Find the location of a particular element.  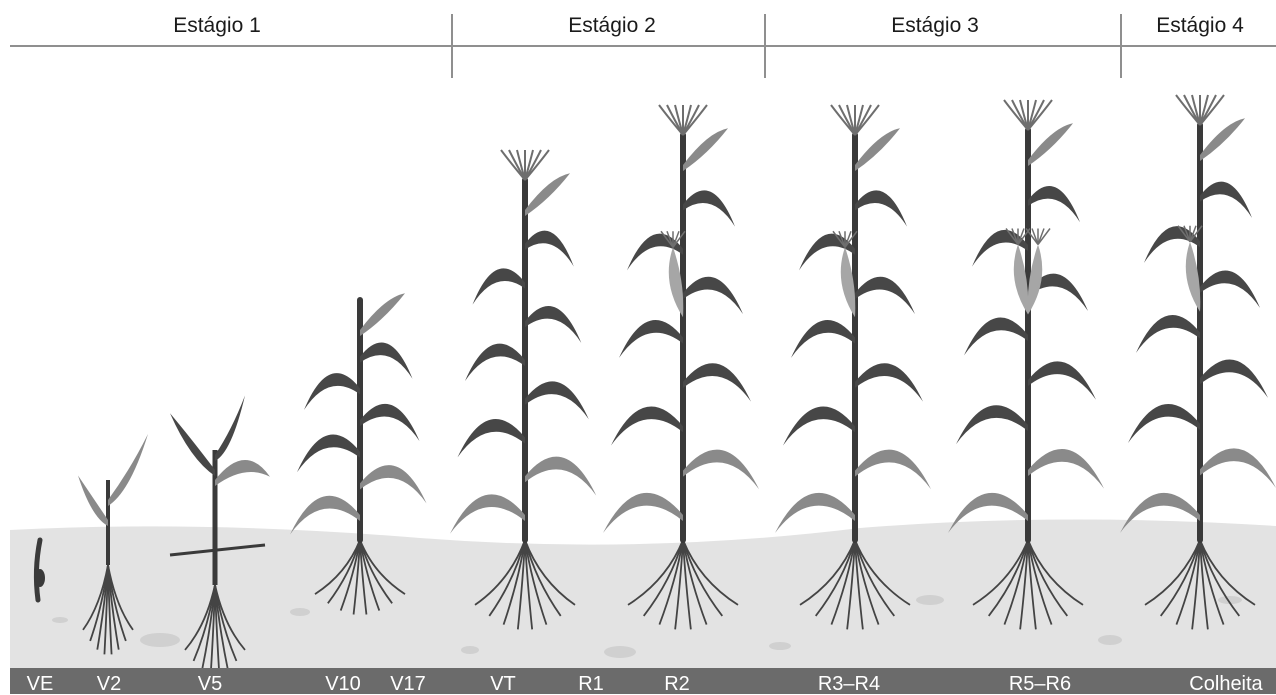

growth-label-v17: V17 is located at coordinates (408, 684).